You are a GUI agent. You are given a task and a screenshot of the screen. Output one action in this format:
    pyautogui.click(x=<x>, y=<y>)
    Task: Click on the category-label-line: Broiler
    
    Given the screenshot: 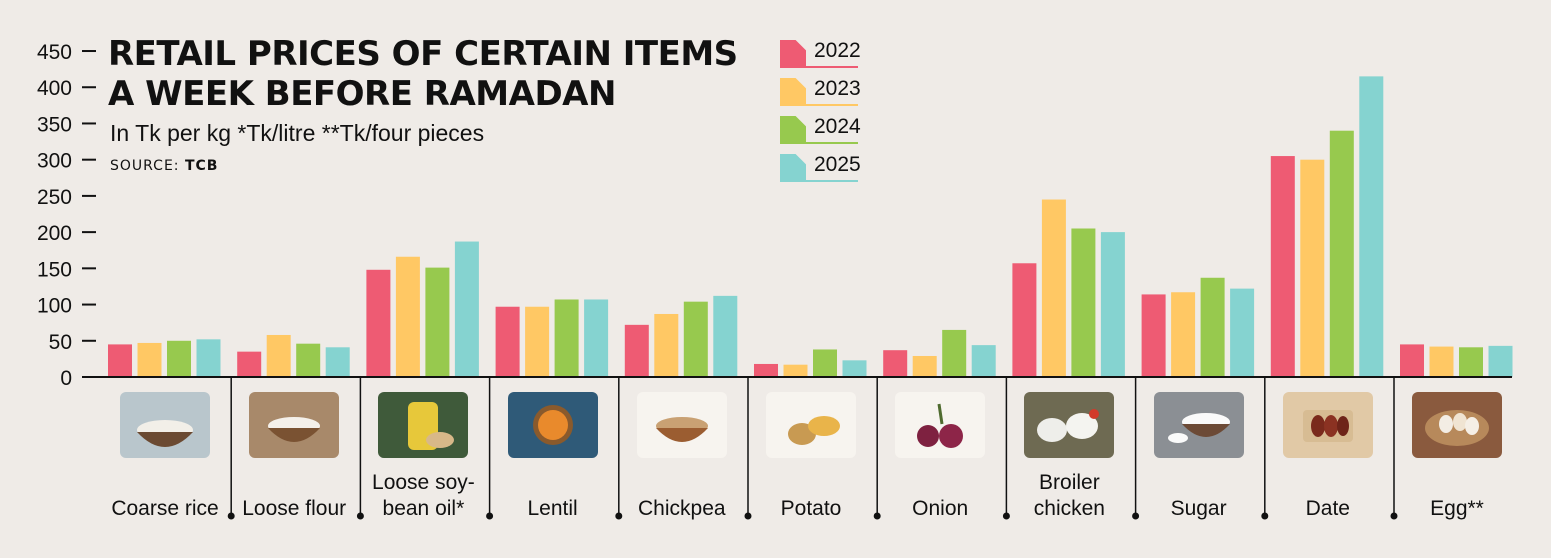 What is the action you would take?
    pyautogui.click(x=1069, y=482)
    